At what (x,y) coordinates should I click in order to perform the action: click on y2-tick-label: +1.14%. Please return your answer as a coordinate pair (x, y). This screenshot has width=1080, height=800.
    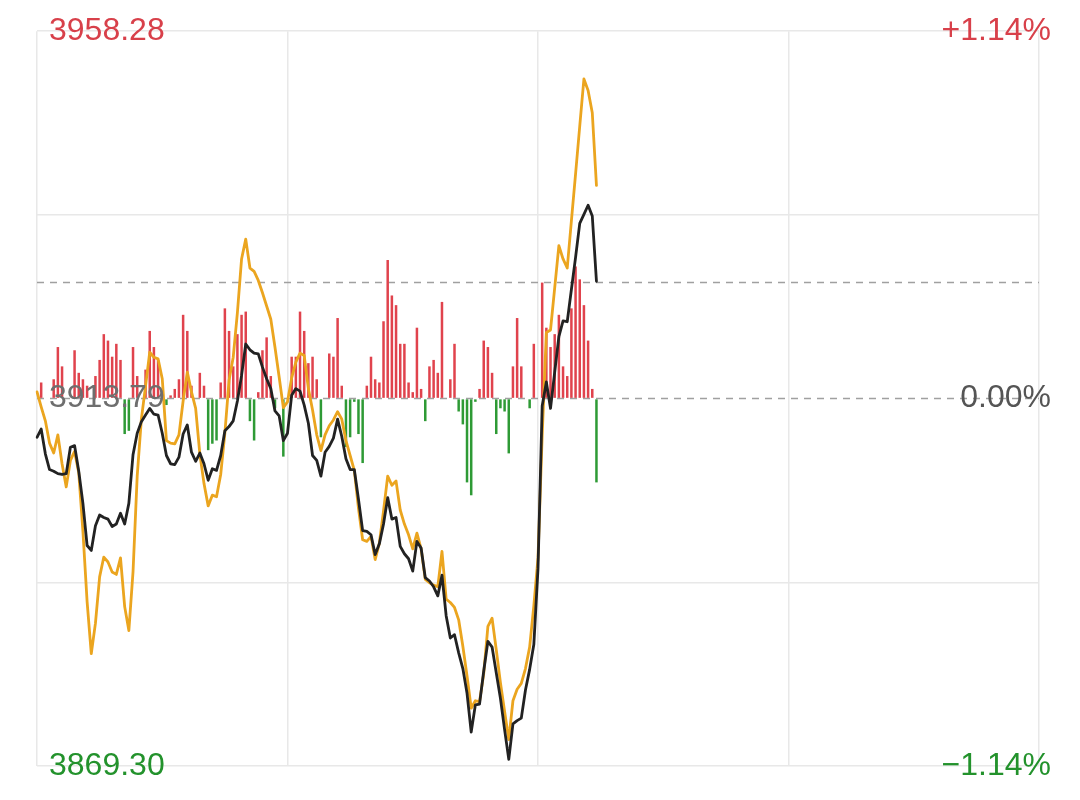
    Looking at the image, I should click on (996, 29).